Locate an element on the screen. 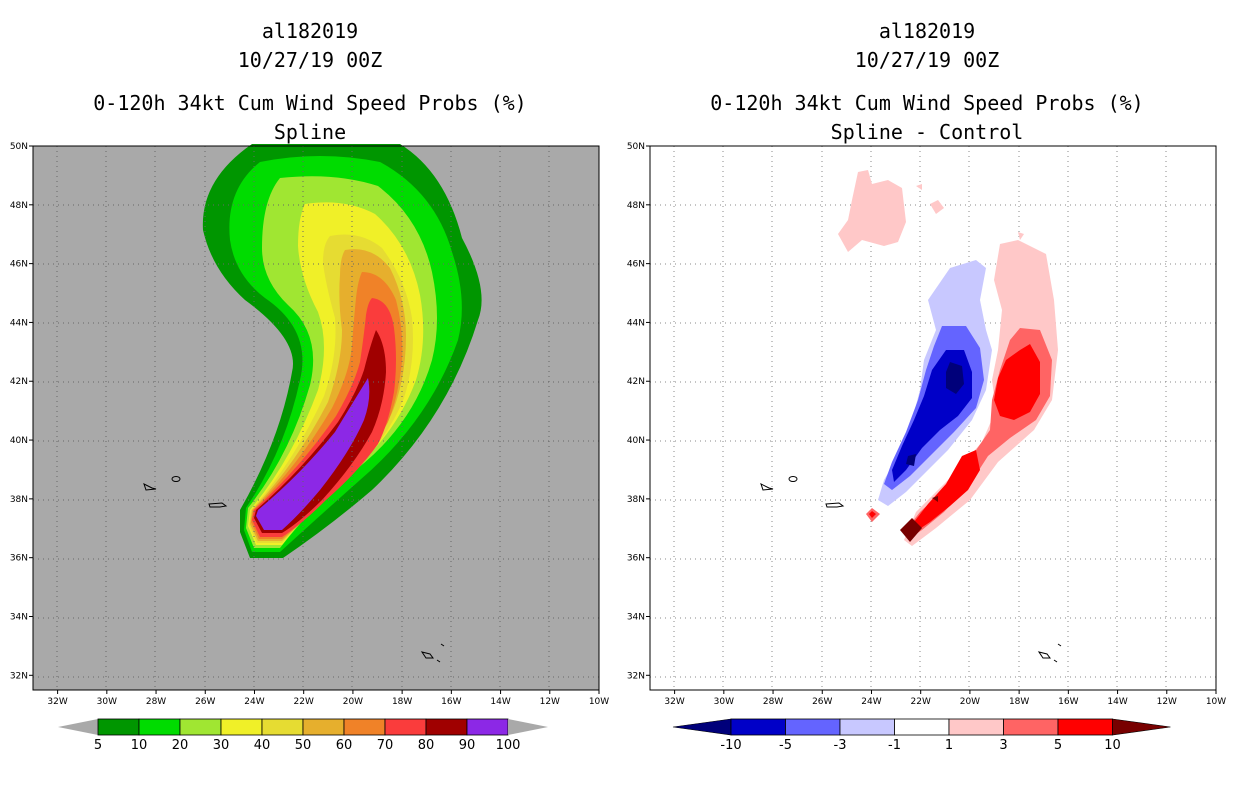 The height and width of the screenshot is (800, 1236). left-colorbar-label: 70 is located at coordinates (385, 745).